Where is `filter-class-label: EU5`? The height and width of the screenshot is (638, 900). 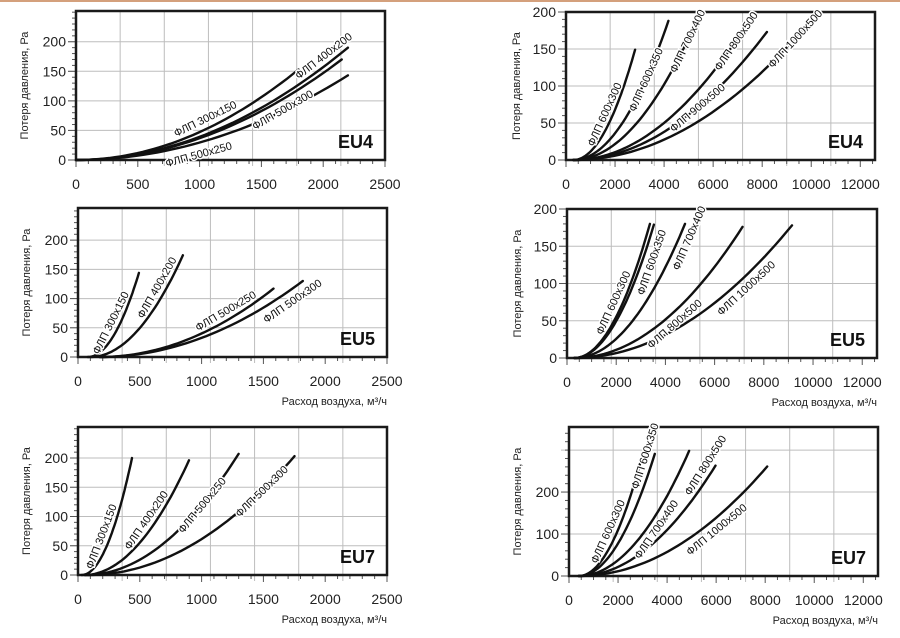 filter-class-label: EU5 is located at coordinates (357, 339).